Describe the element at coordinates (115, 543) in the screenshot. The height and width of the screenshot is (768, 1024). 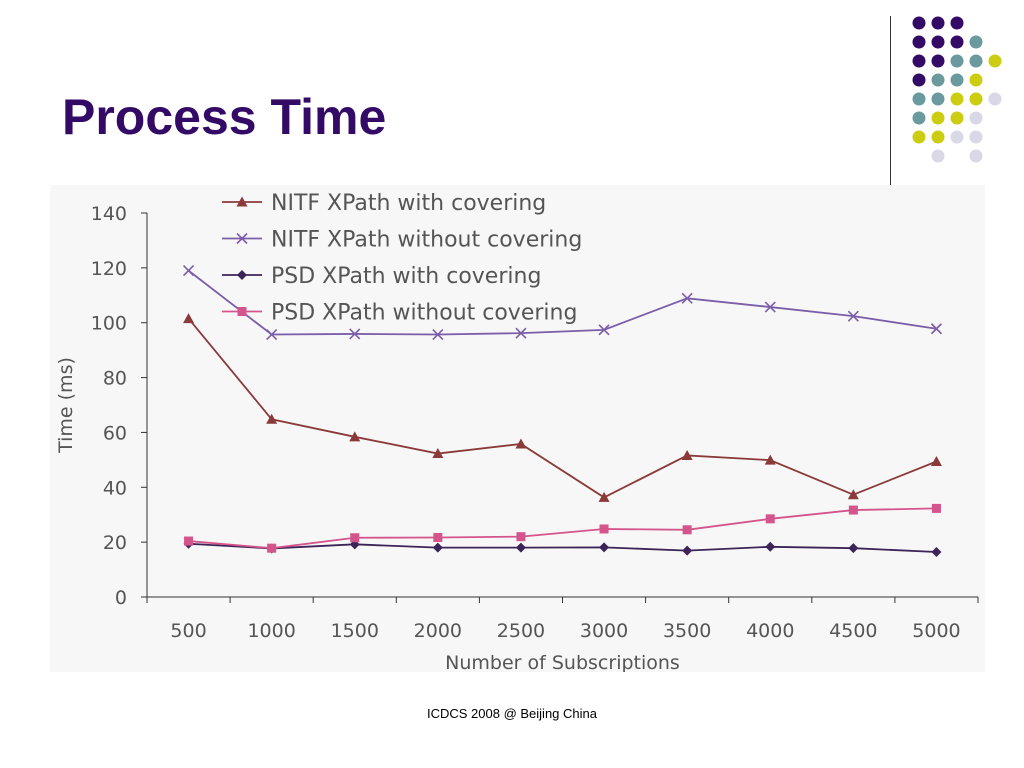
I see `y-tick-label: 20` at that location.